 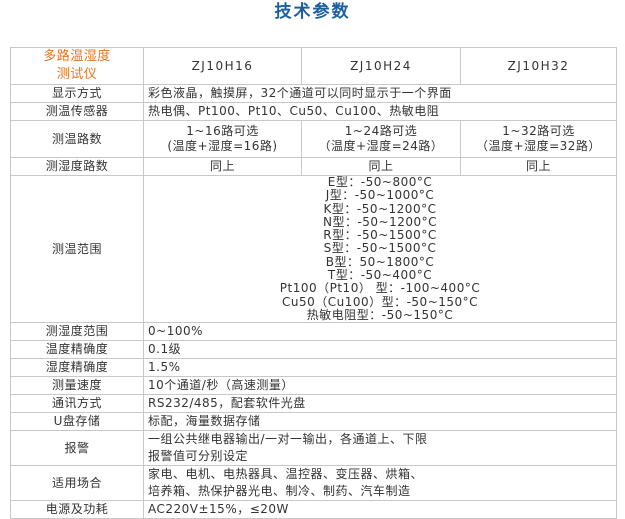 I want to click on row-value: 1~32路可选 （温度+湿度=32路）, so click(x=538, y=139).